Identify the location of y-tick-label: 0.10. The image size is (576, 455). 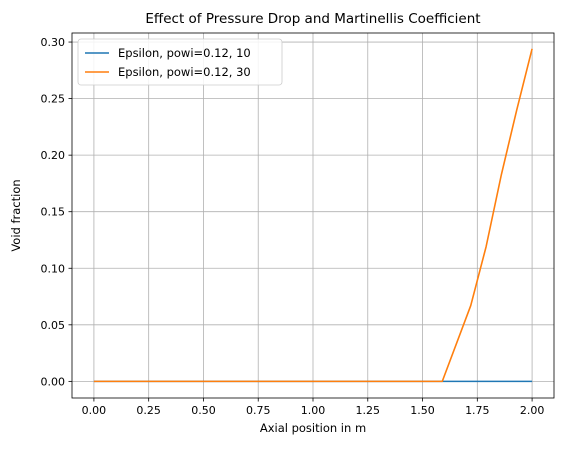
(53, 268).